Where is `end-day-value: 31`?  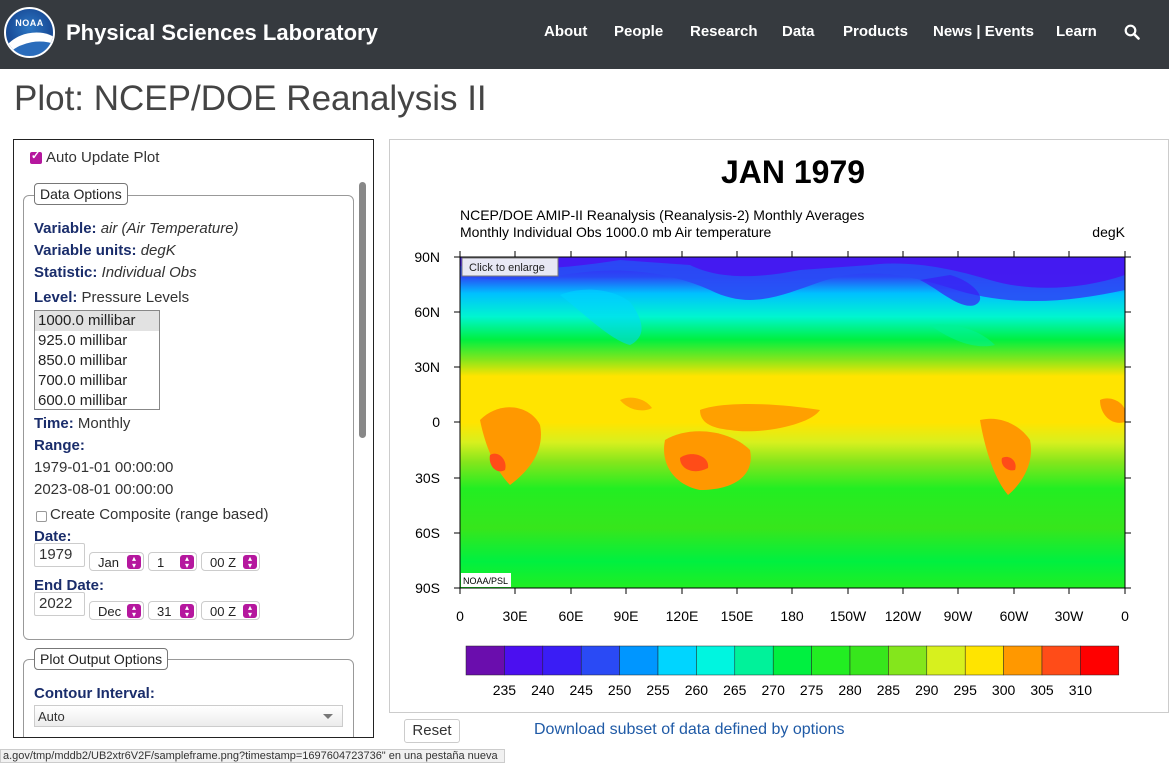
end-day-value: 31 is located at coordinates (164, 611).